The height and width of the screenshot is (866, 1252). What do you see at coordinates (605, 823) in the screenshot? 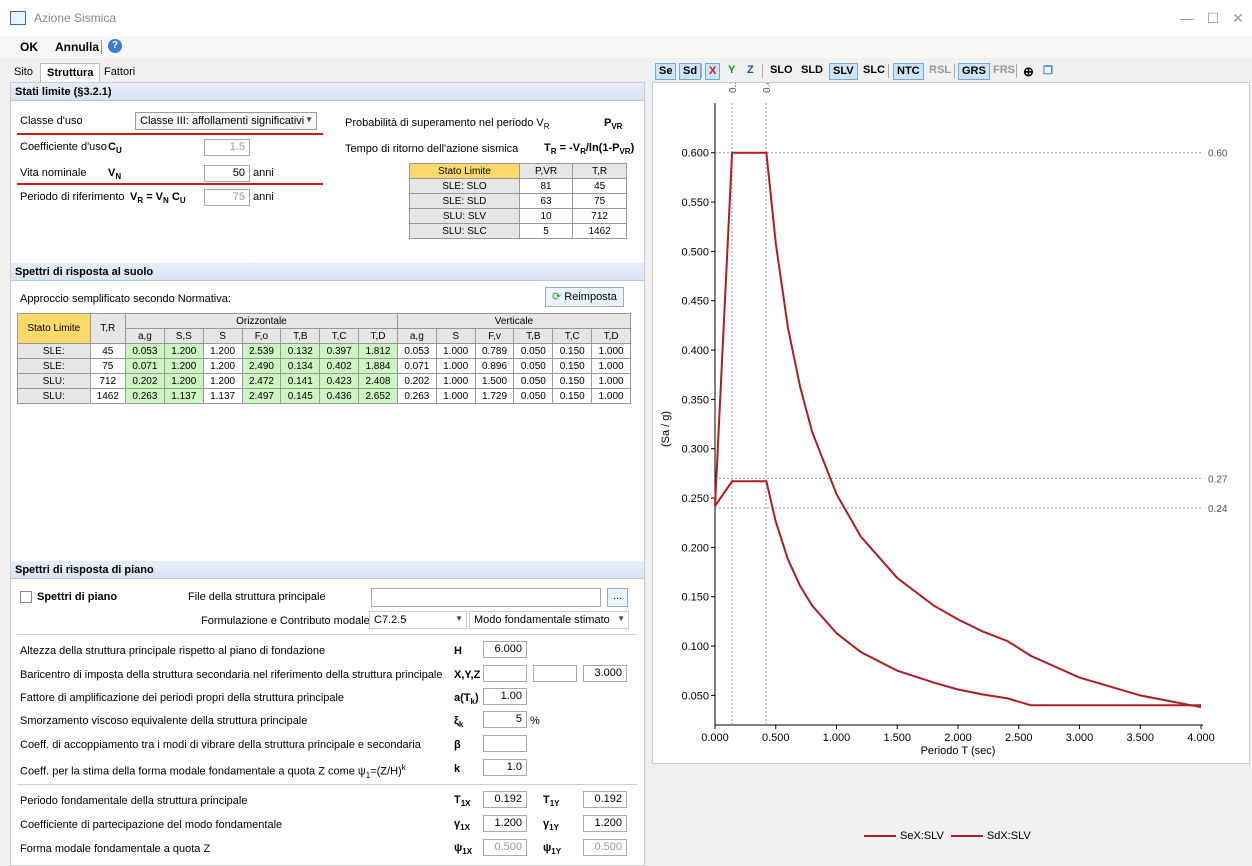
I see `g1y-field: 1.200` at bounding box center [605, 823].